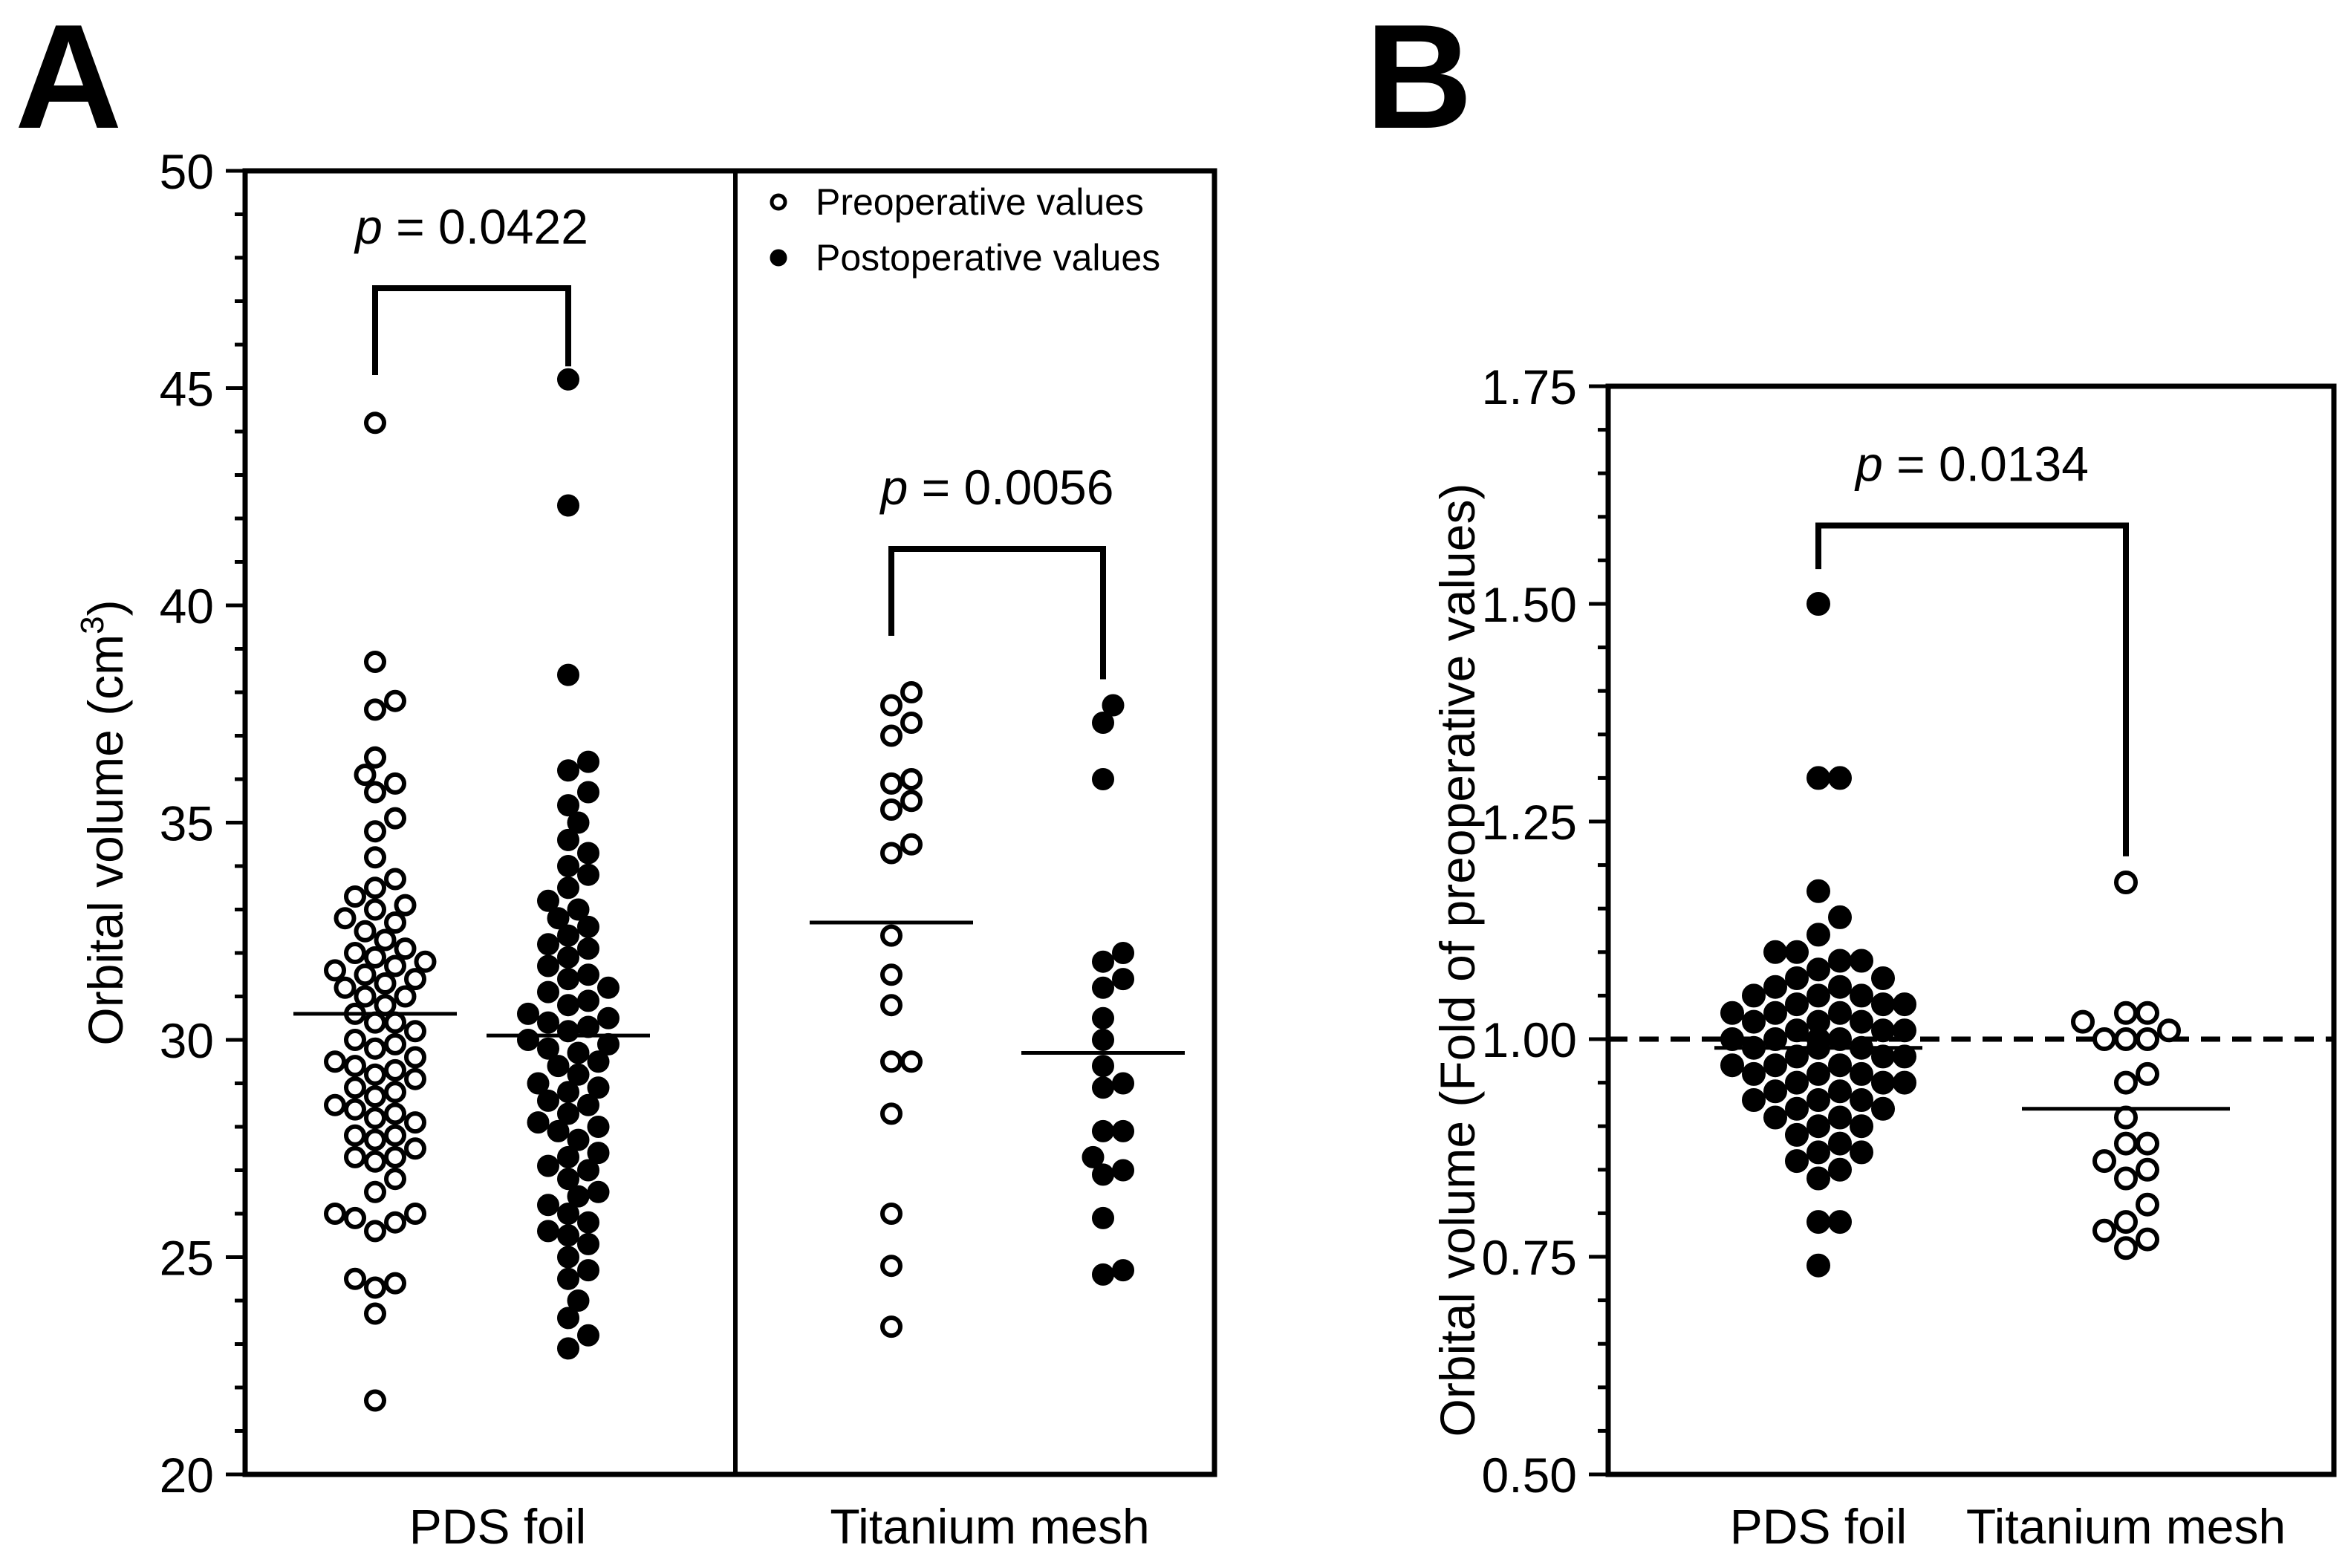 Image resolution: width=2348 pixels, height=1568 pixels. Describe the element at coordinates (187, 823) in the screenshot. I see `y-tick-label: 35` at that location.